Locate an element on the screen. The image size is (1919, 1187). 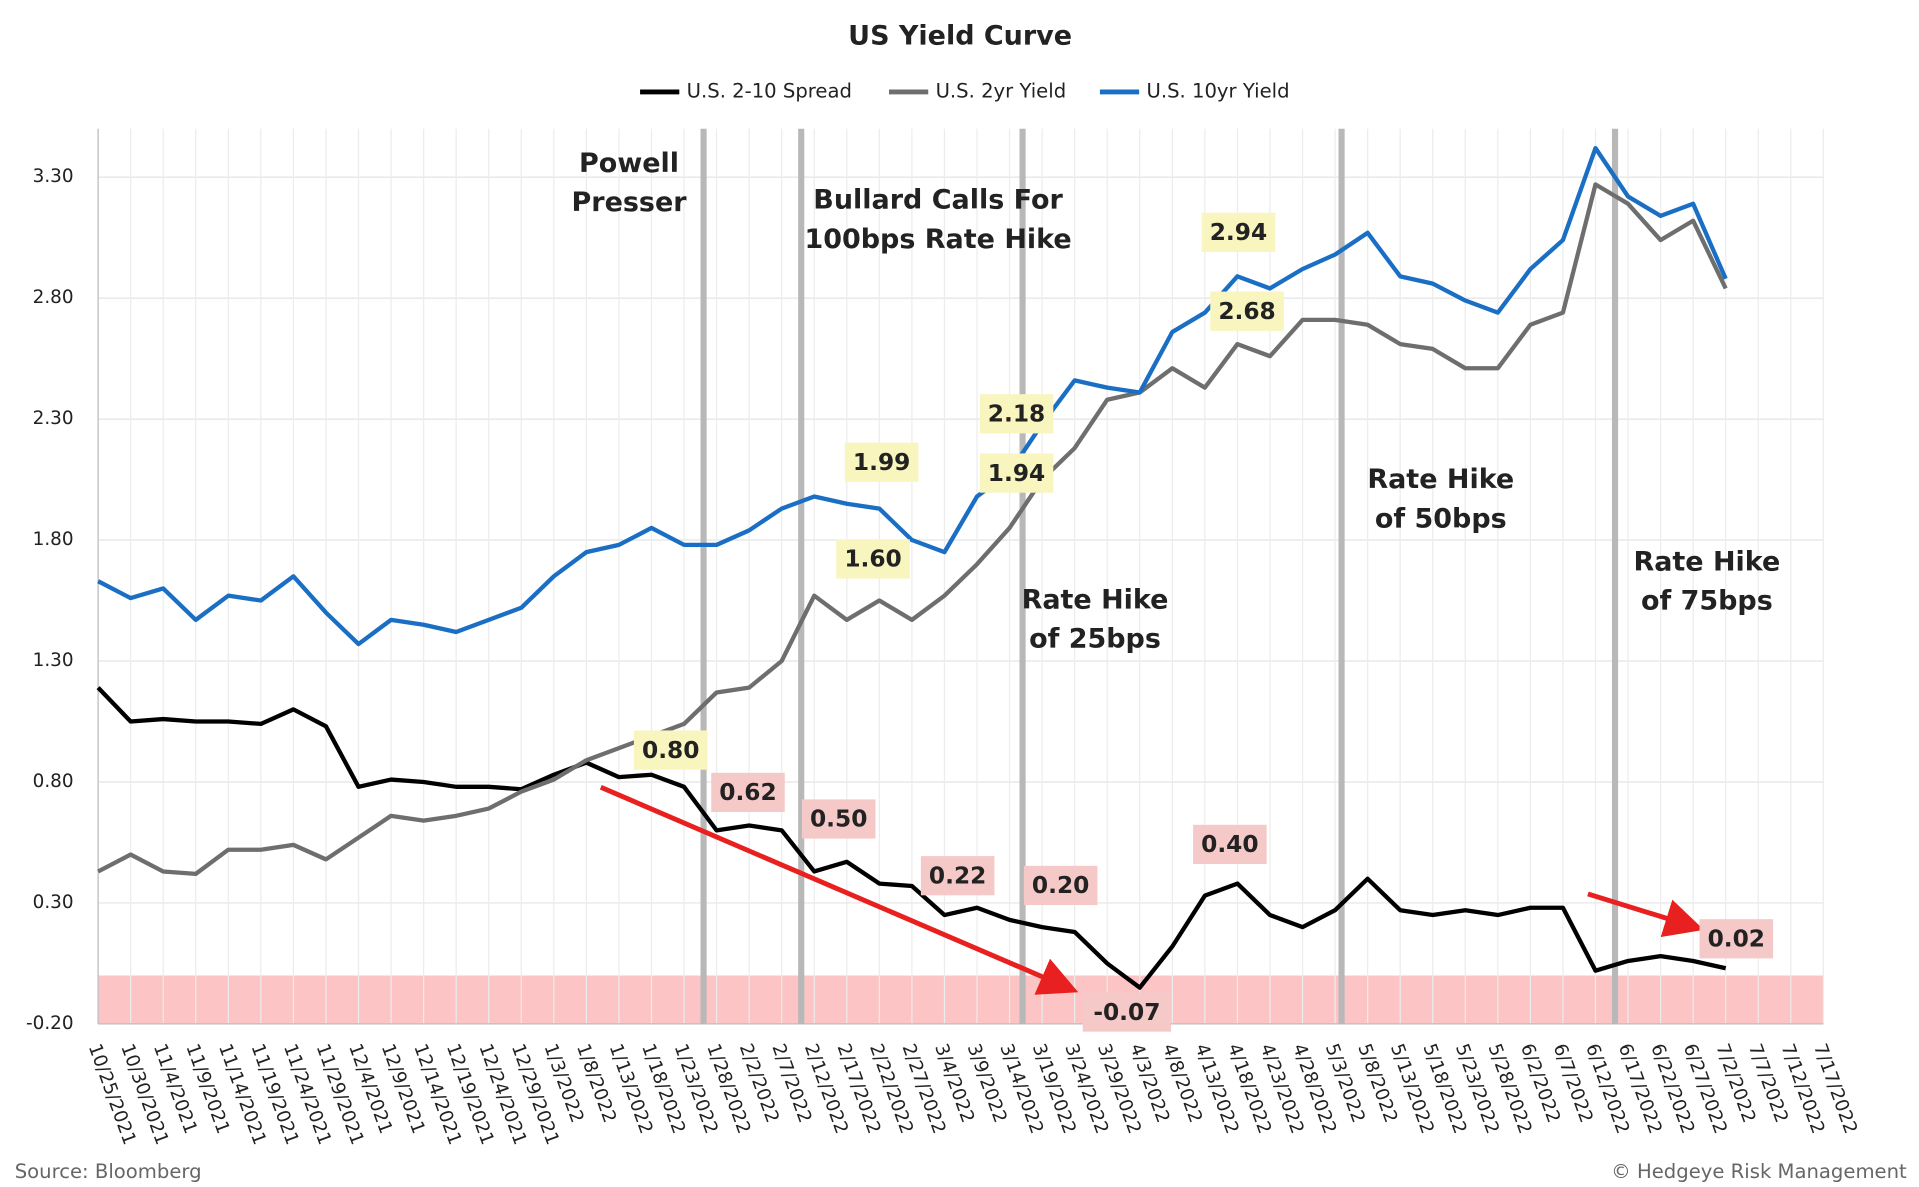
y-tick-label: 1.80 is located at coordinates (53, 539).